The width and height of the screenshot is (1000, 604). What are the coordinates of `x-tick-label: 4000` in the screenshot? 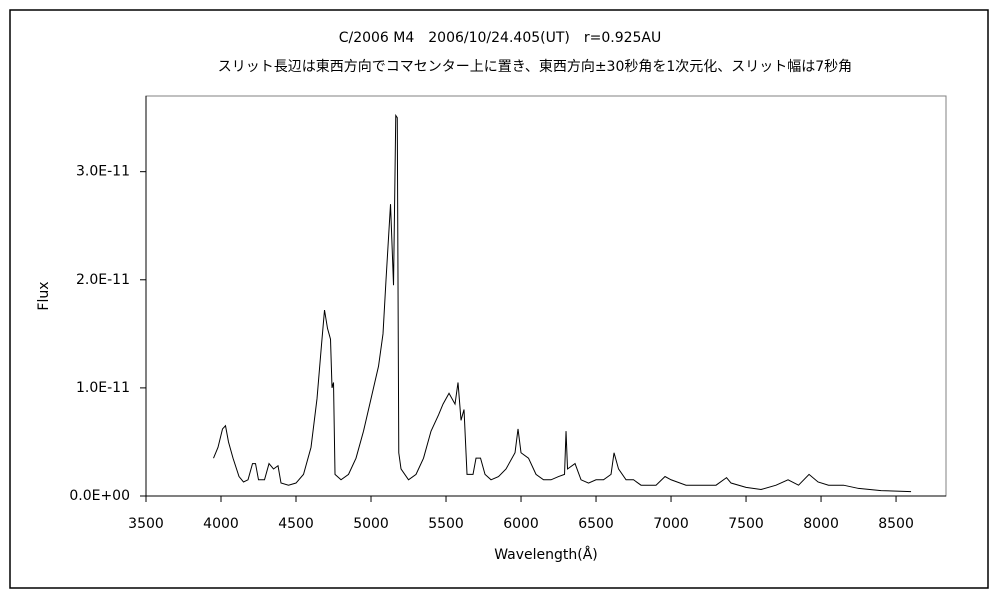 It's located at (221, 524).